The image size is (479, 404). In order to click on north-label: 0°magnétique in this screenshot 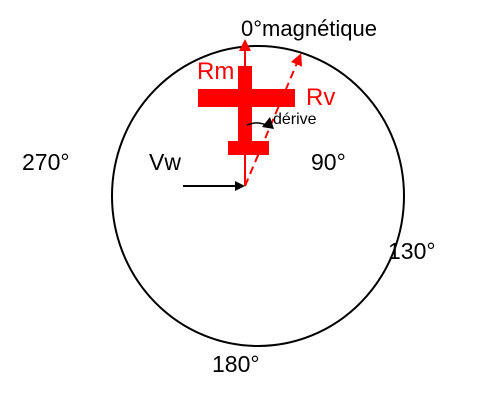, I will do `click(309, 28)`.